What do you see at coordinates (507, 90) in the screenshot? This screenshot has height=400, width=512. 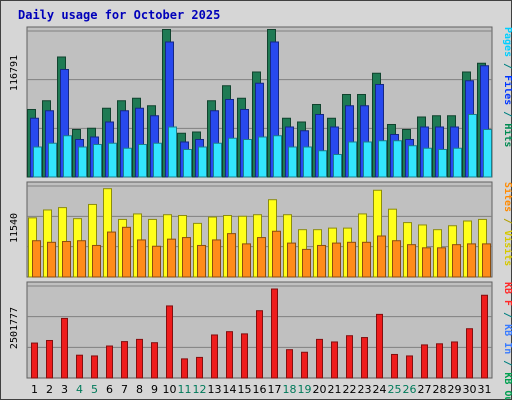 I see `legend-label: Files` at bounding box center [507, 90].